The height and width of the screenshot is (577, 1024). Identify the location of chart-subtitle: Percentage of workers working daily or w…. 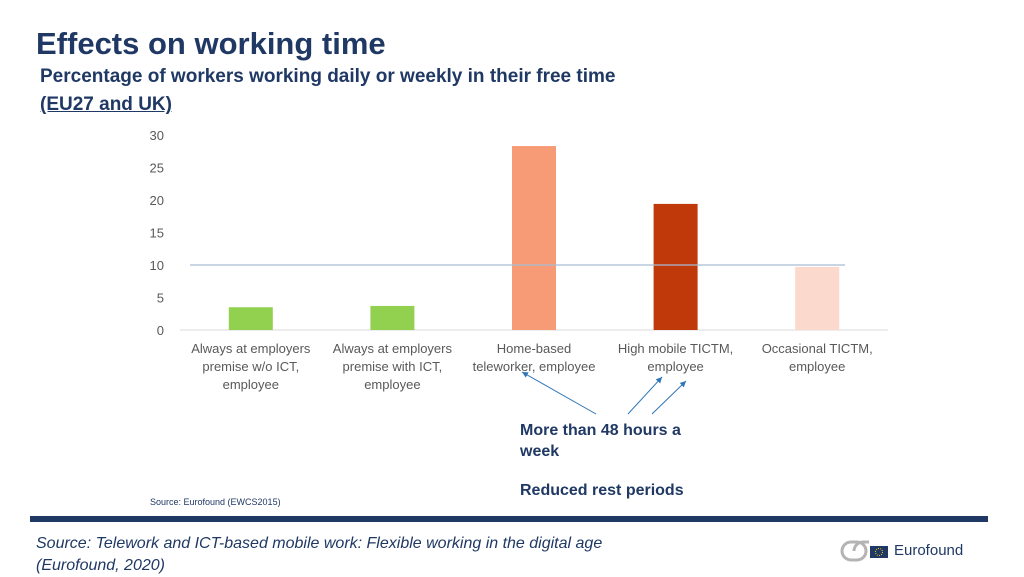
(328, 76).